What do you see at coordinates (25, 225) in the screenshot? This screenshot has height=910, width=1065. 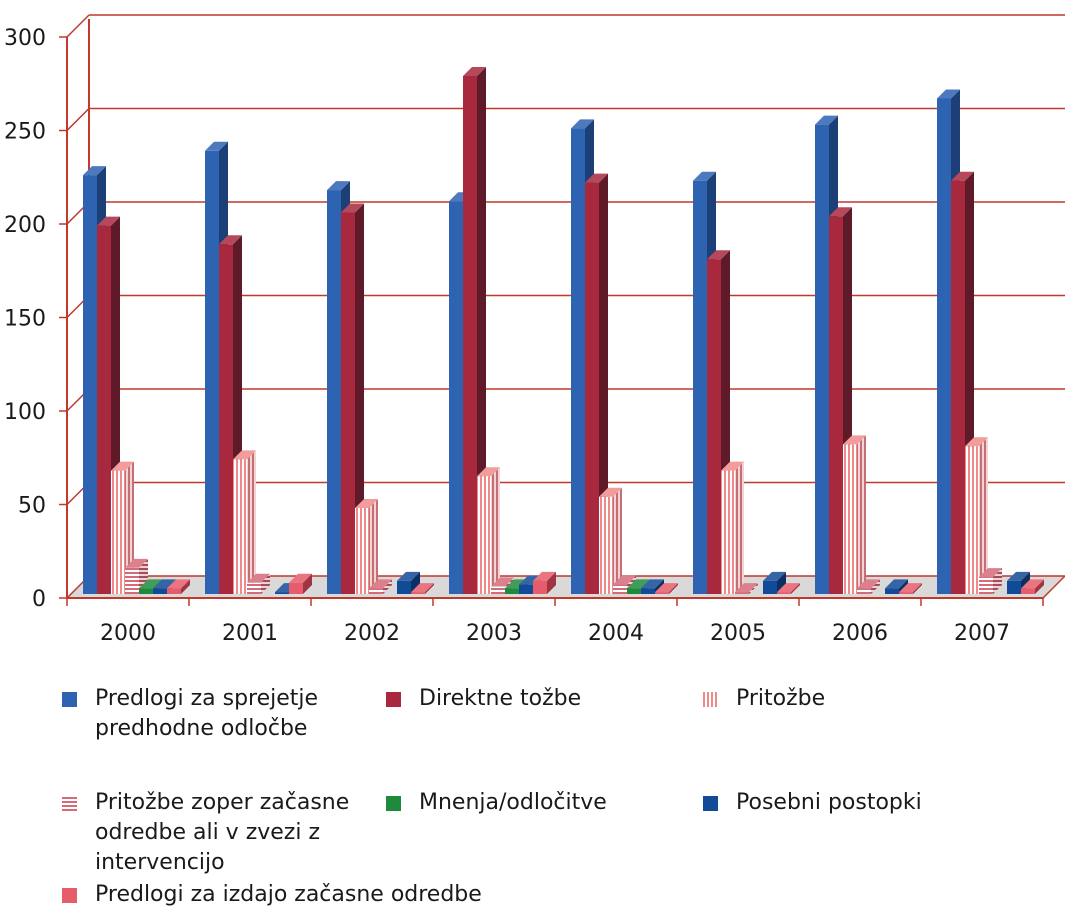 I see `y-tick-label: 200` at bounding box center [25, 225].